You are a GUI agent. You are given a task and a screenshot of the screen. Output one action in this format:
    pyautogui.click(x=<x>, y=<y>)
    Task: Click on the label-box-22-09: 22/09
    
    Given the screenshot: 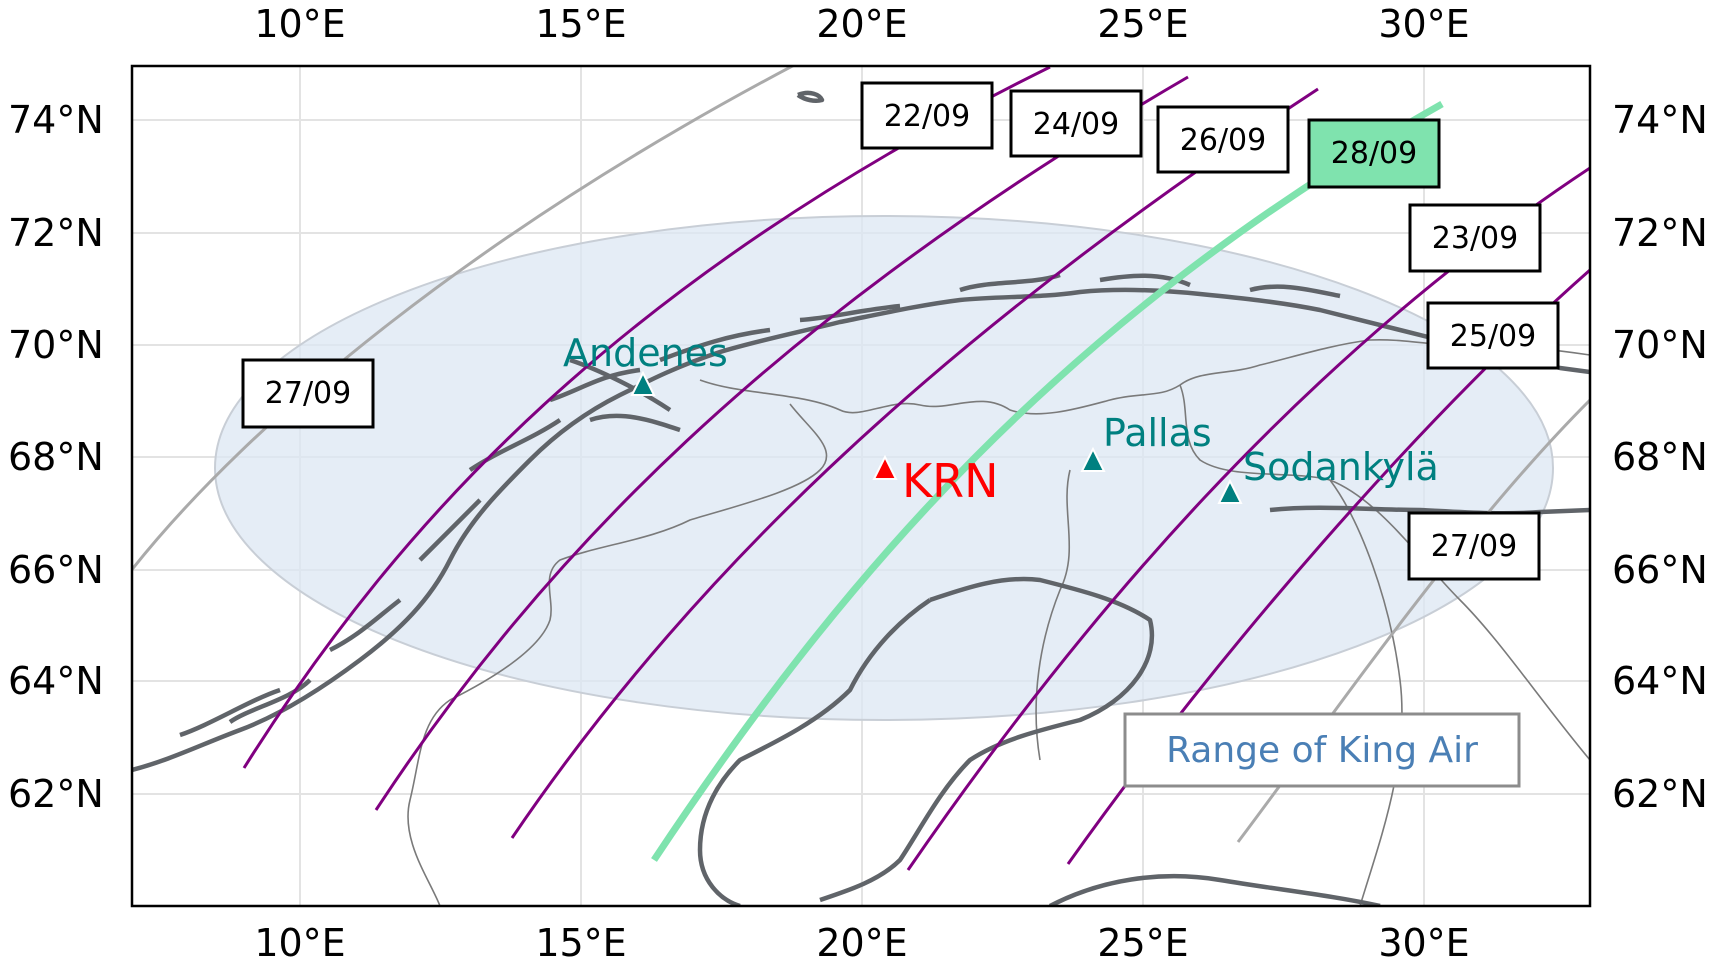 What is the action you would take?
    pyautogui.click(x=927, y=115)
    